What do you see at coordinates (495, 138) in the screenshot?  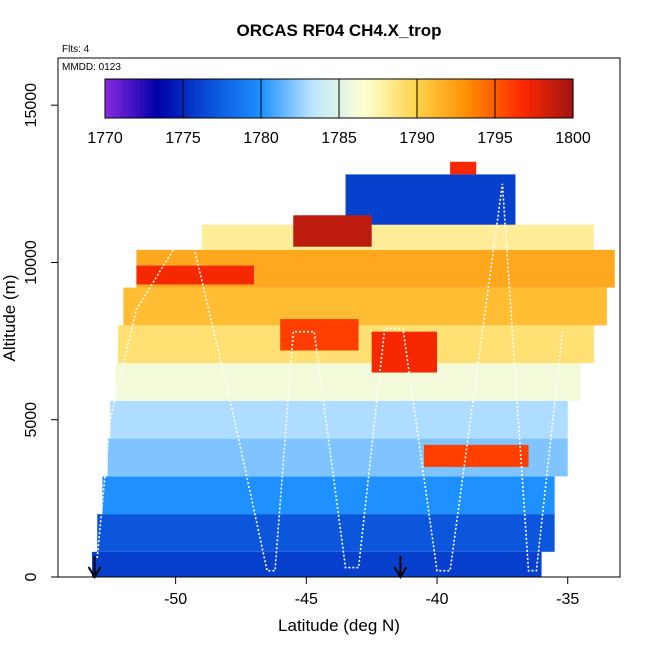 I see `colorbar-tick-label: 1795` at bounding box center [495, 138].